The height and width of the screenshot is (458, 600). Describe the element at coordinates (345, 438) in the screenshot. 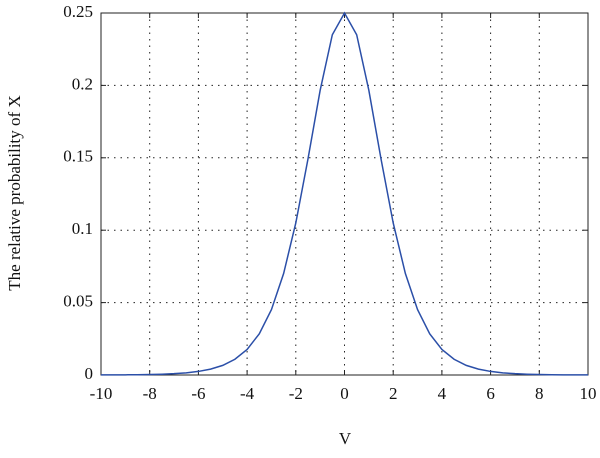

I see `x-axis-label: V` at that location.